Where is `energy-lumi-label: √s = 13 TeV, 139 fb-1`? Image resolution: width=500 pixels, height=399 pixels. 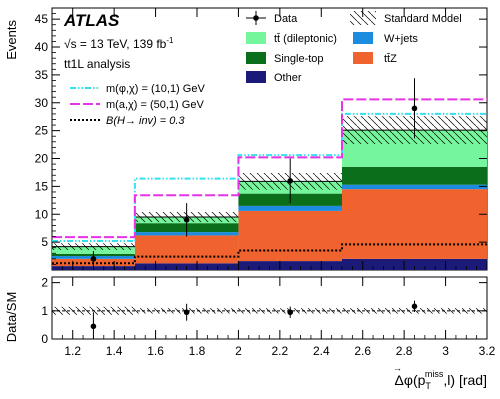
energy-lumi-label: √s = 13 TeV, 139 fb-1 is located at coordinates (119, 43).